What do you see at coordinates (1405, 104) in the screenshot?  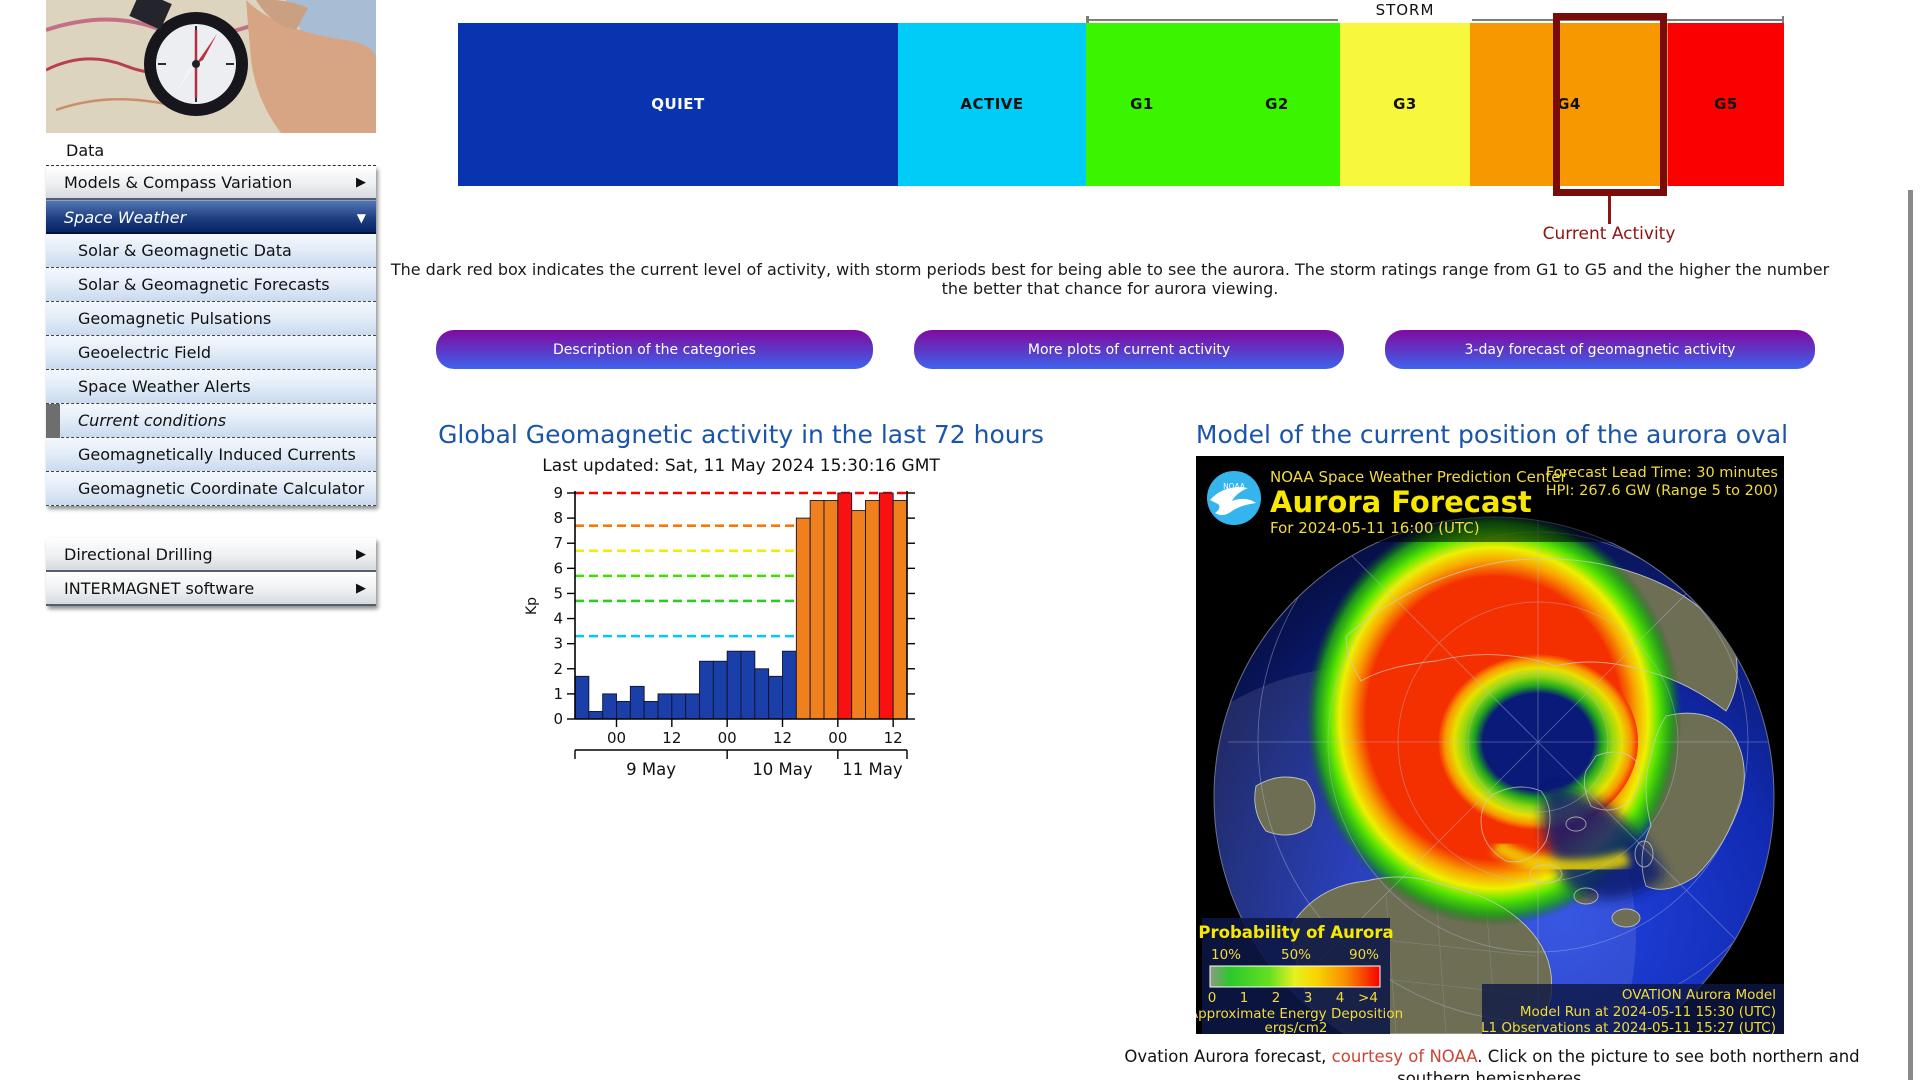 I see `scale-label-g3: G3` at bounding box center [1405, 104].